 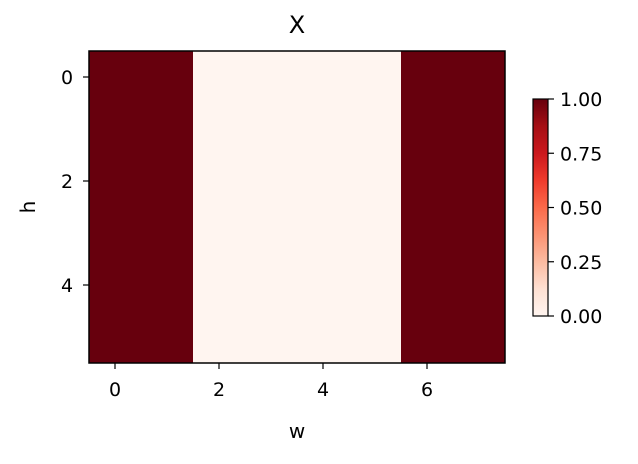 What do you see at coordinates (75, 182) in the screenshot?
I see `y-axis: 0 2 4` at bounding box center [75, 182].